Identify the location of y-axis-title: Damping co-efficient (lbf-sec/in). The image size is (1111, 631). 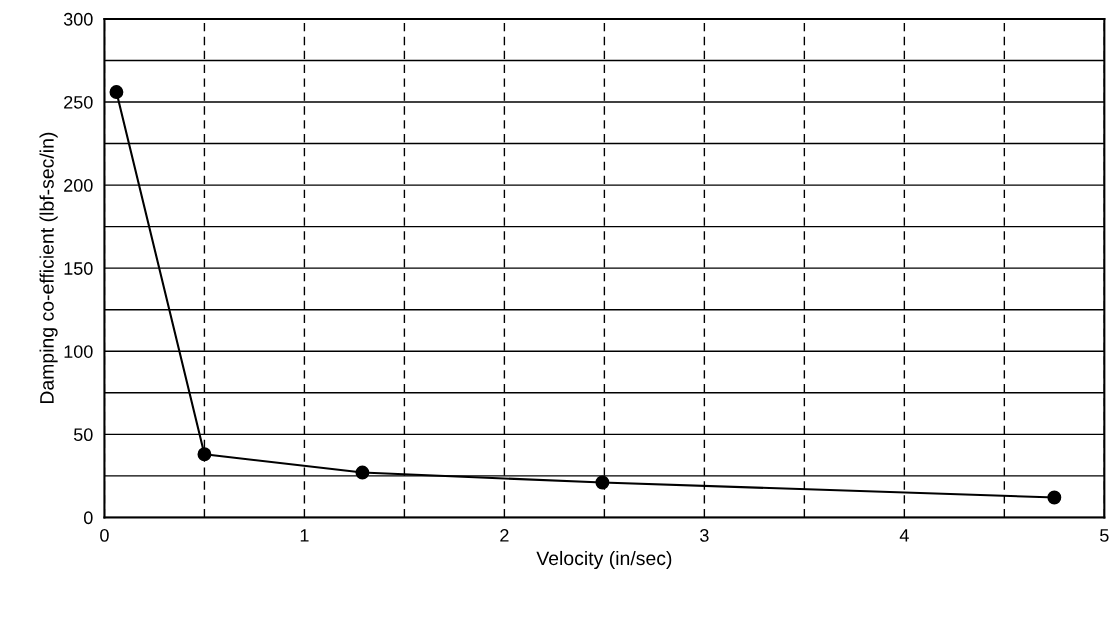
(48, 268).